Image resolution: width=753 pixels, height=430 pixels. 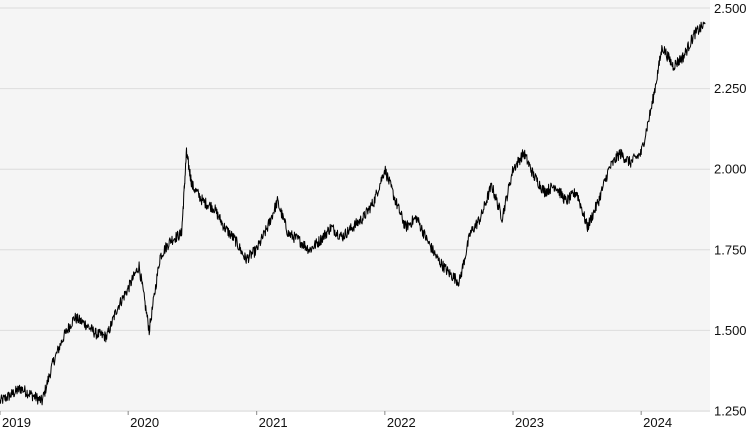 What do you see at coordinates (730, 210) in the screenshot?
I see `y-axis: 2.500 2.250 2.000 1.750 1.500 1.250` at bounding box center [730, 210].